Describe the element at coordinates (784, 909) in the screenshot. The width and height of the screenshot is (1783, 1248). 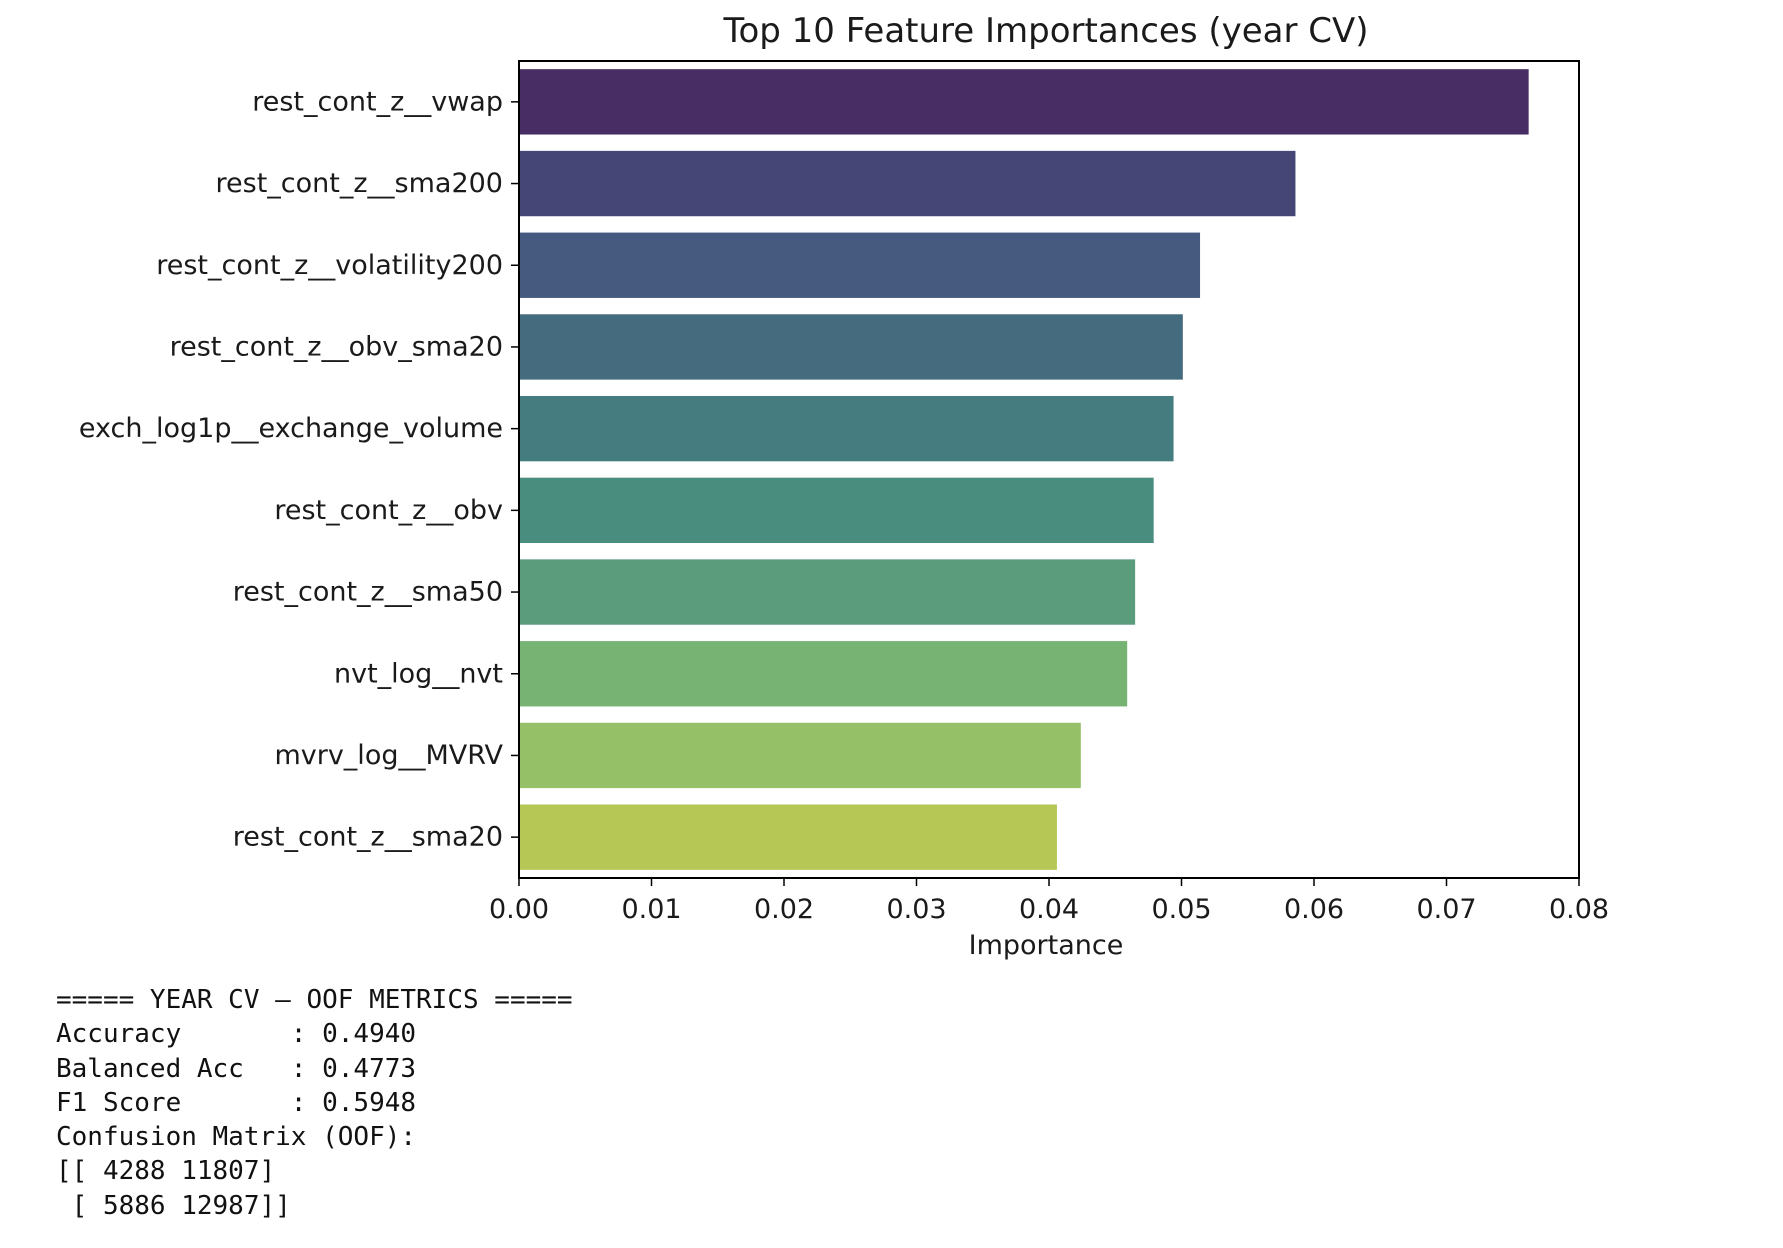
I see `x-tick-label-2: 0.02` at that location.